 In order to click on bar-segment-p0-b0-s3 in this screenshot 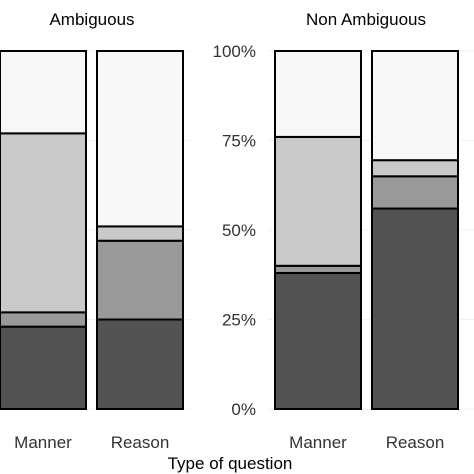, I will do `click(43, 92)`.